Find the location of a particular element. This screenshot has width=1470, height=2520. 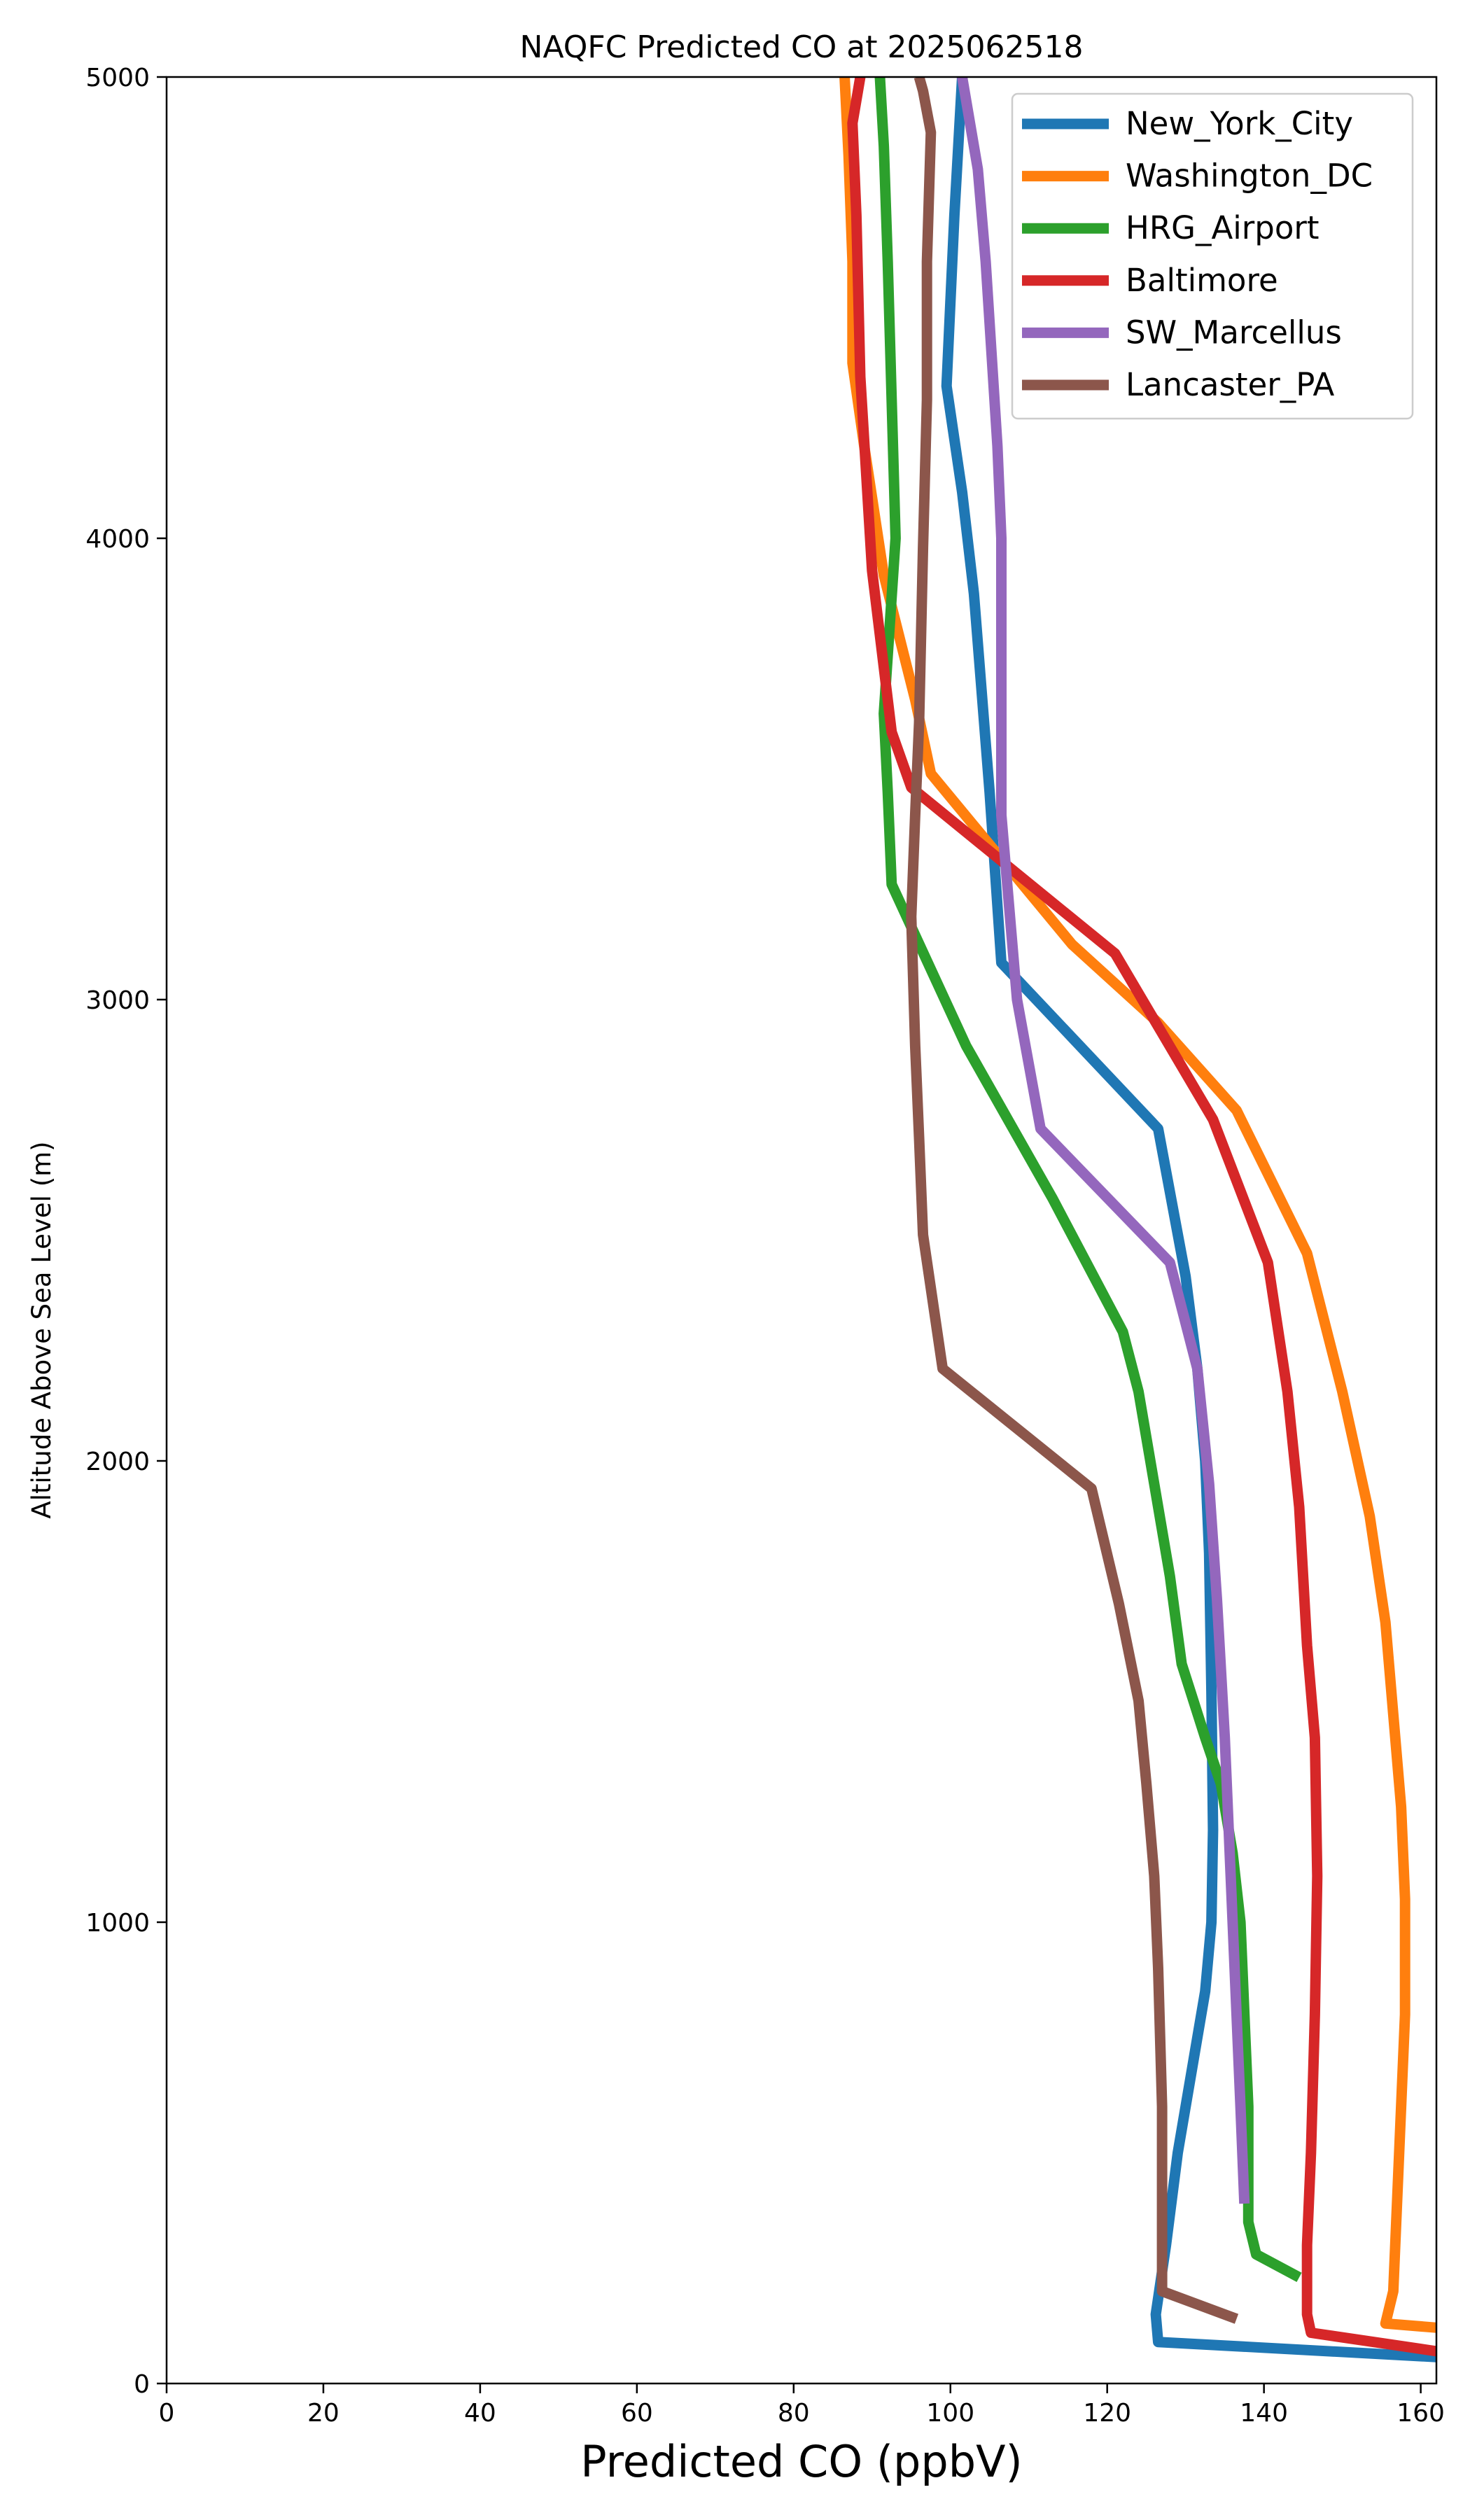

y-axis: 0 1000 2000 3000 4000 5000 is located at coordinates (126, 1231).